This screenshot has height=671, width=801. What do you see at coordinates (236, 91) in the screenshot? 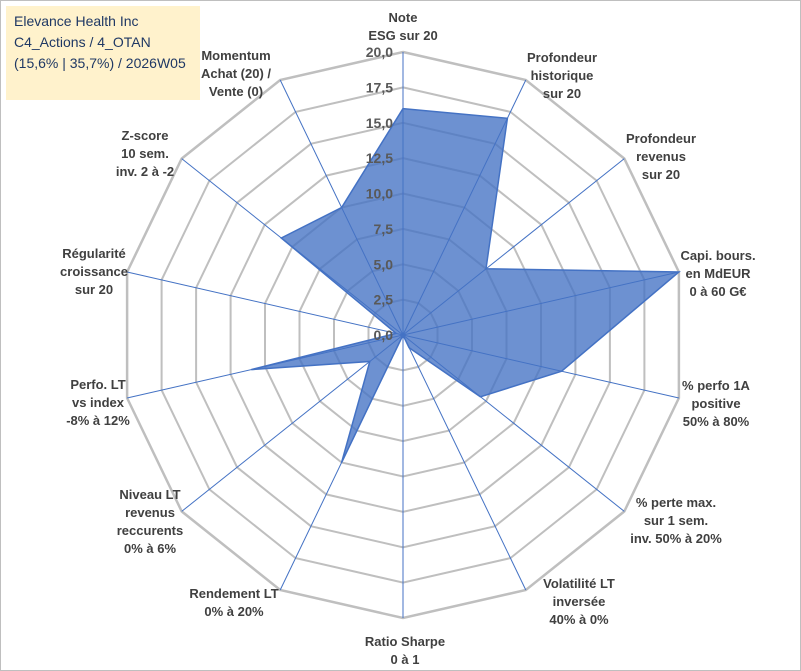
I see `axis-label-line: Vente (0)` at bounding box center [236, 91].